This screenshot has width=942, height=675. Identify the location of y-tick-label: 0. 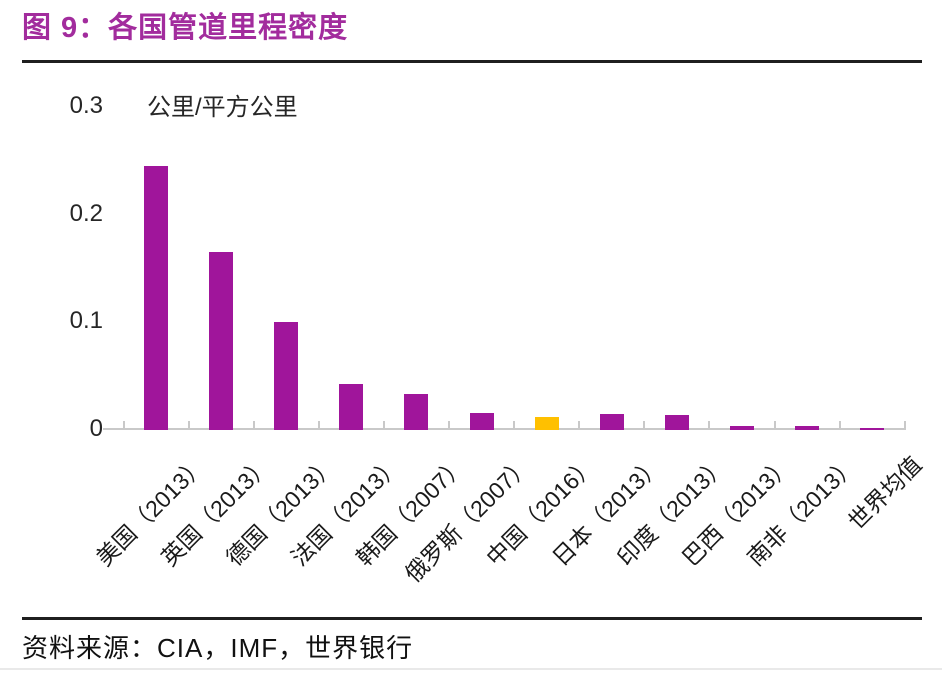
(96, 428).